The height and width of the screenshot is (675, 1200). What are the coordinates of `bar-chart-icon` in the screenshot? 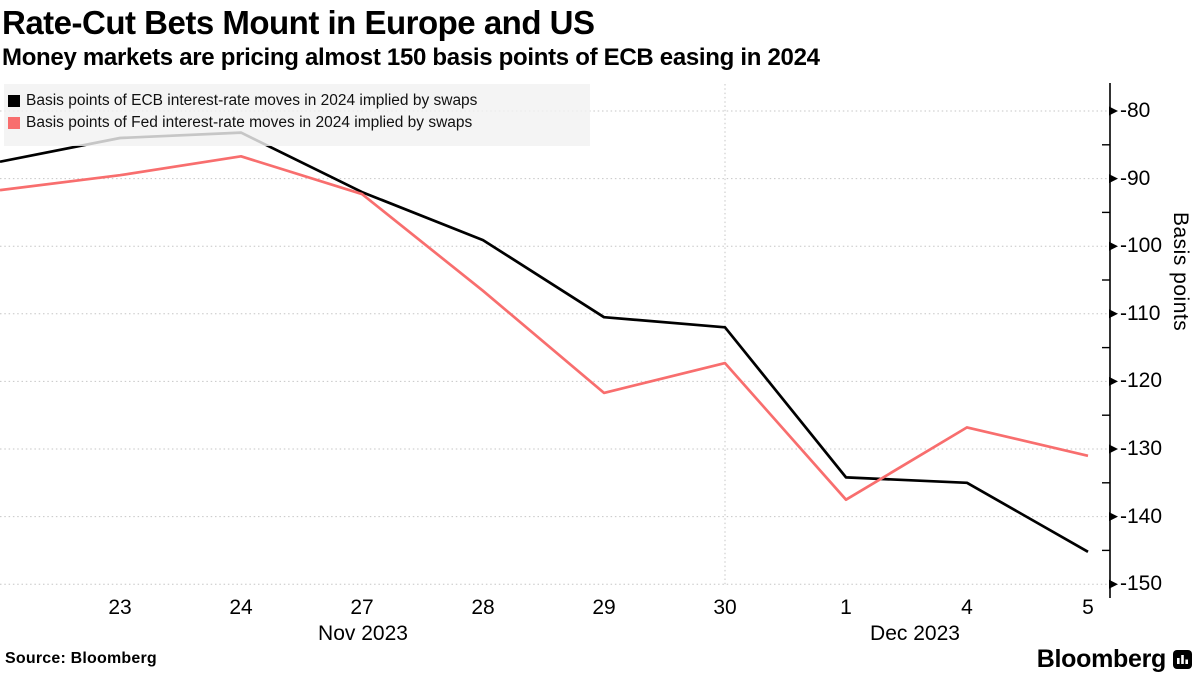 It's located at (1182, 659).